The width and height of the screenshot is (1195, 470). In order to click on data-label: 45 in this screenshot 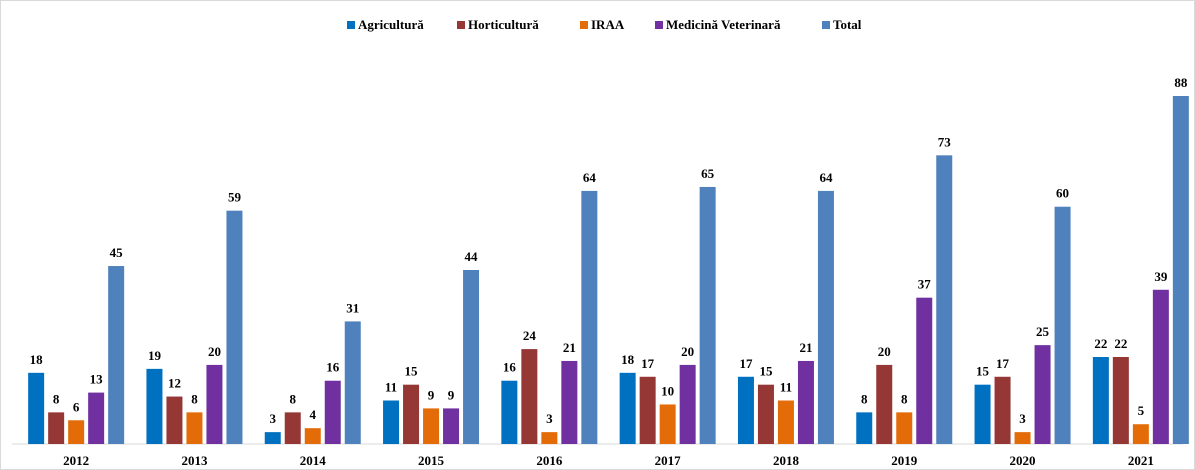, I will do `click(117, 252)`.